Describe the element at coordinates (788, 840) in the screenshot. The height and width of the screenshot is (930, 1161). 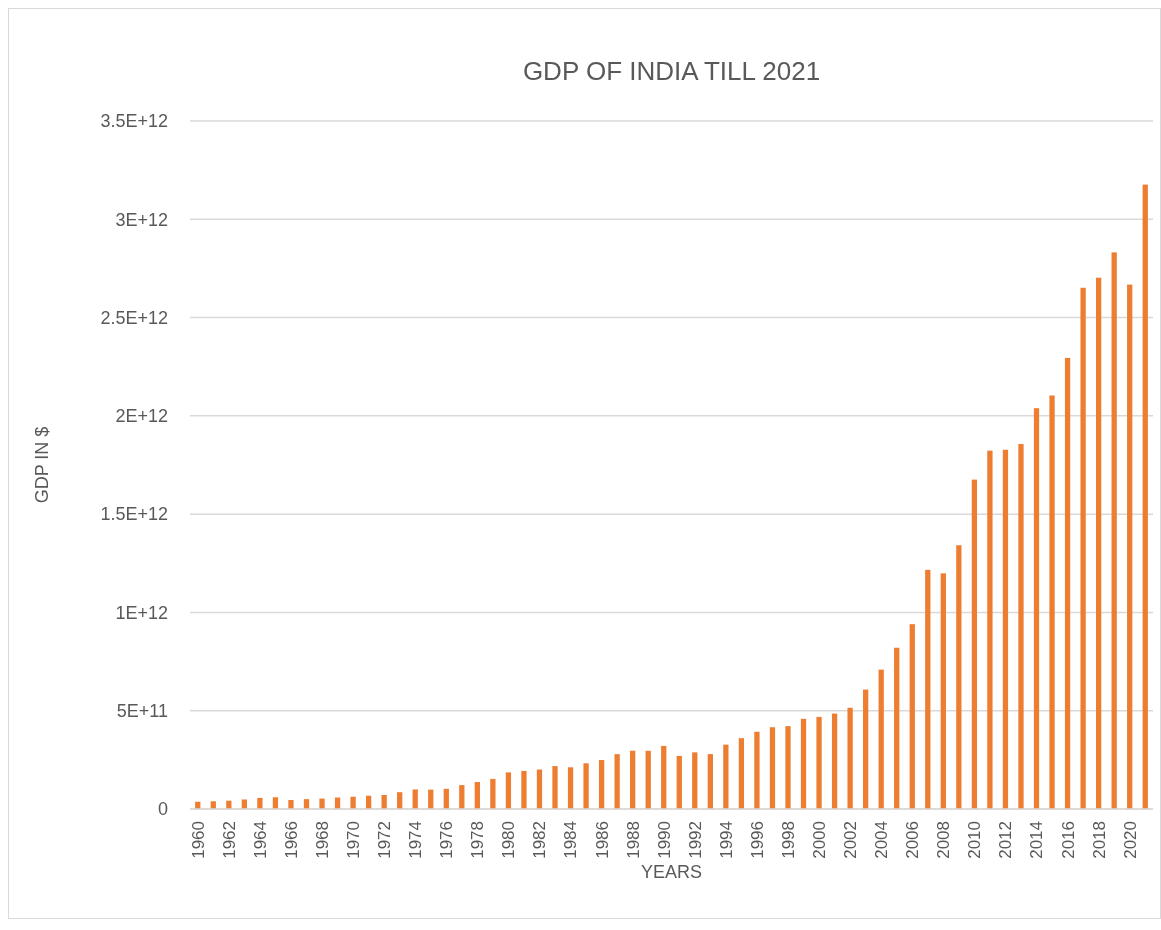
I see `x-tick-label: 1998` at that location.